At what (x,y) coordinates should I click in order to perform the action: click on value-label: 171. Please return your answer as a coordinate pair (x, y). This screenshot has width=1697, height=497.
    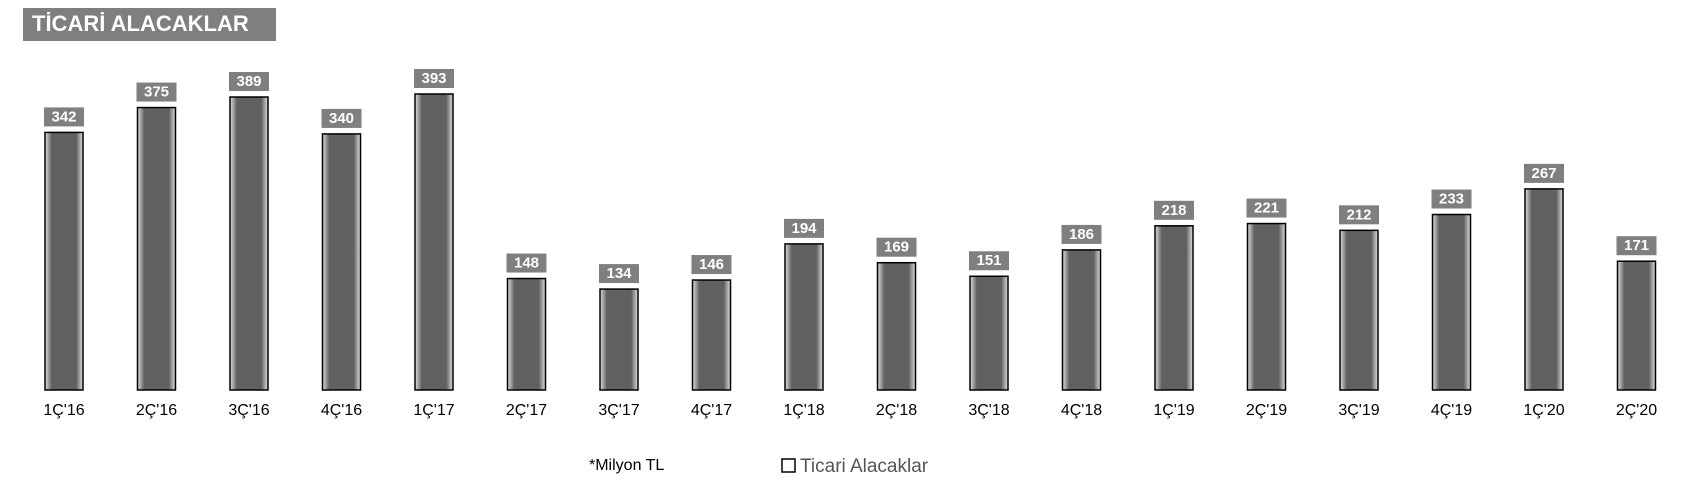
    Looking at the image, I should click on (1636, 245).